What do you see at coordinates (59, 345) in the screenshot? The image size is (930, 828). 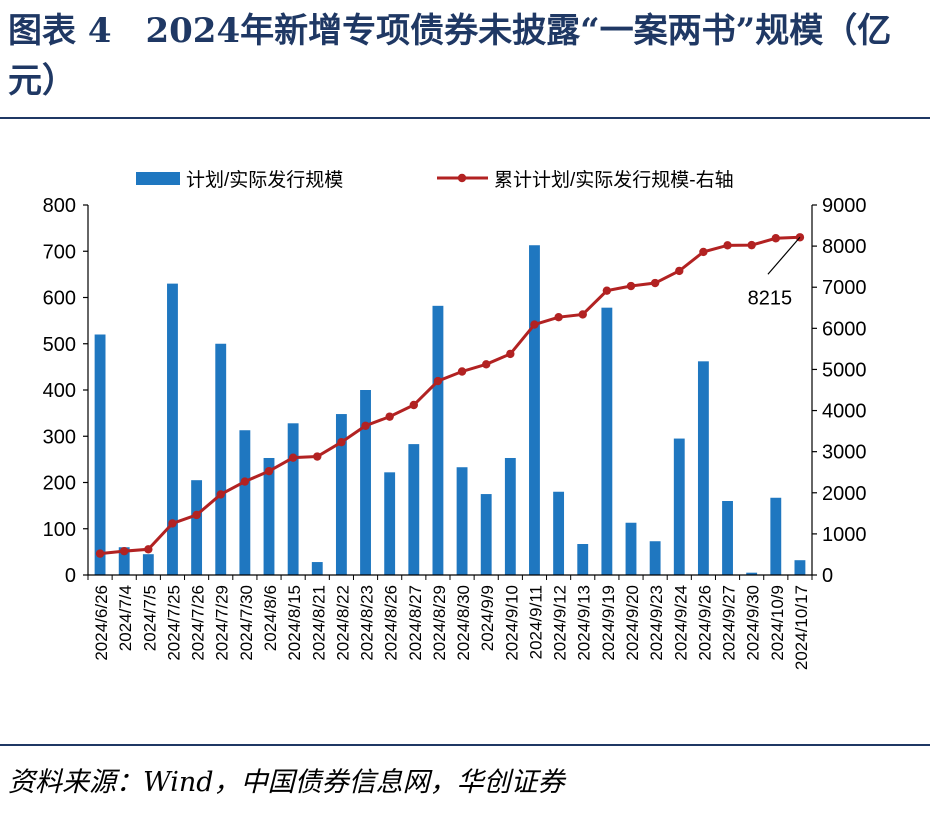 I see `left-tick-label: 500` at bounding box center [59, 345].